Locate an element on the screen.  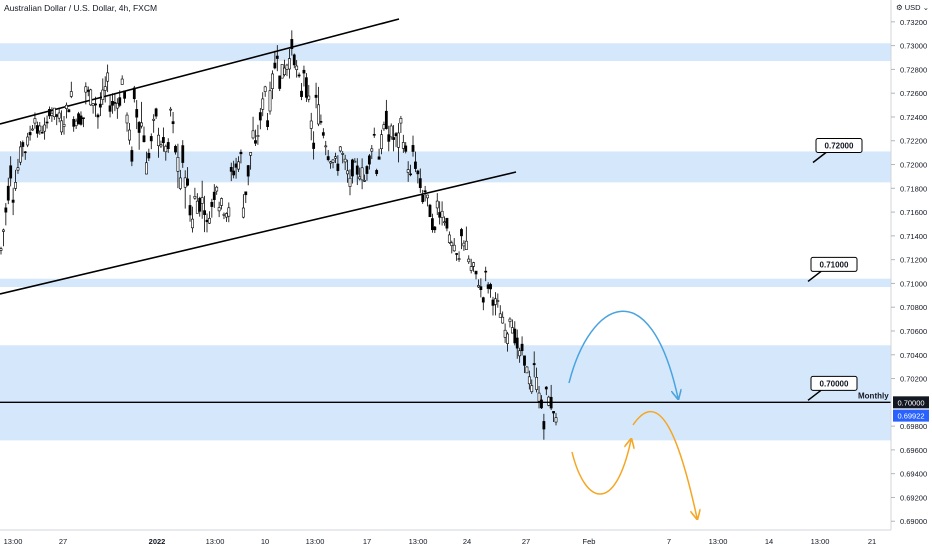
bearish-projection-arrow is located at coordinates (664, 464).